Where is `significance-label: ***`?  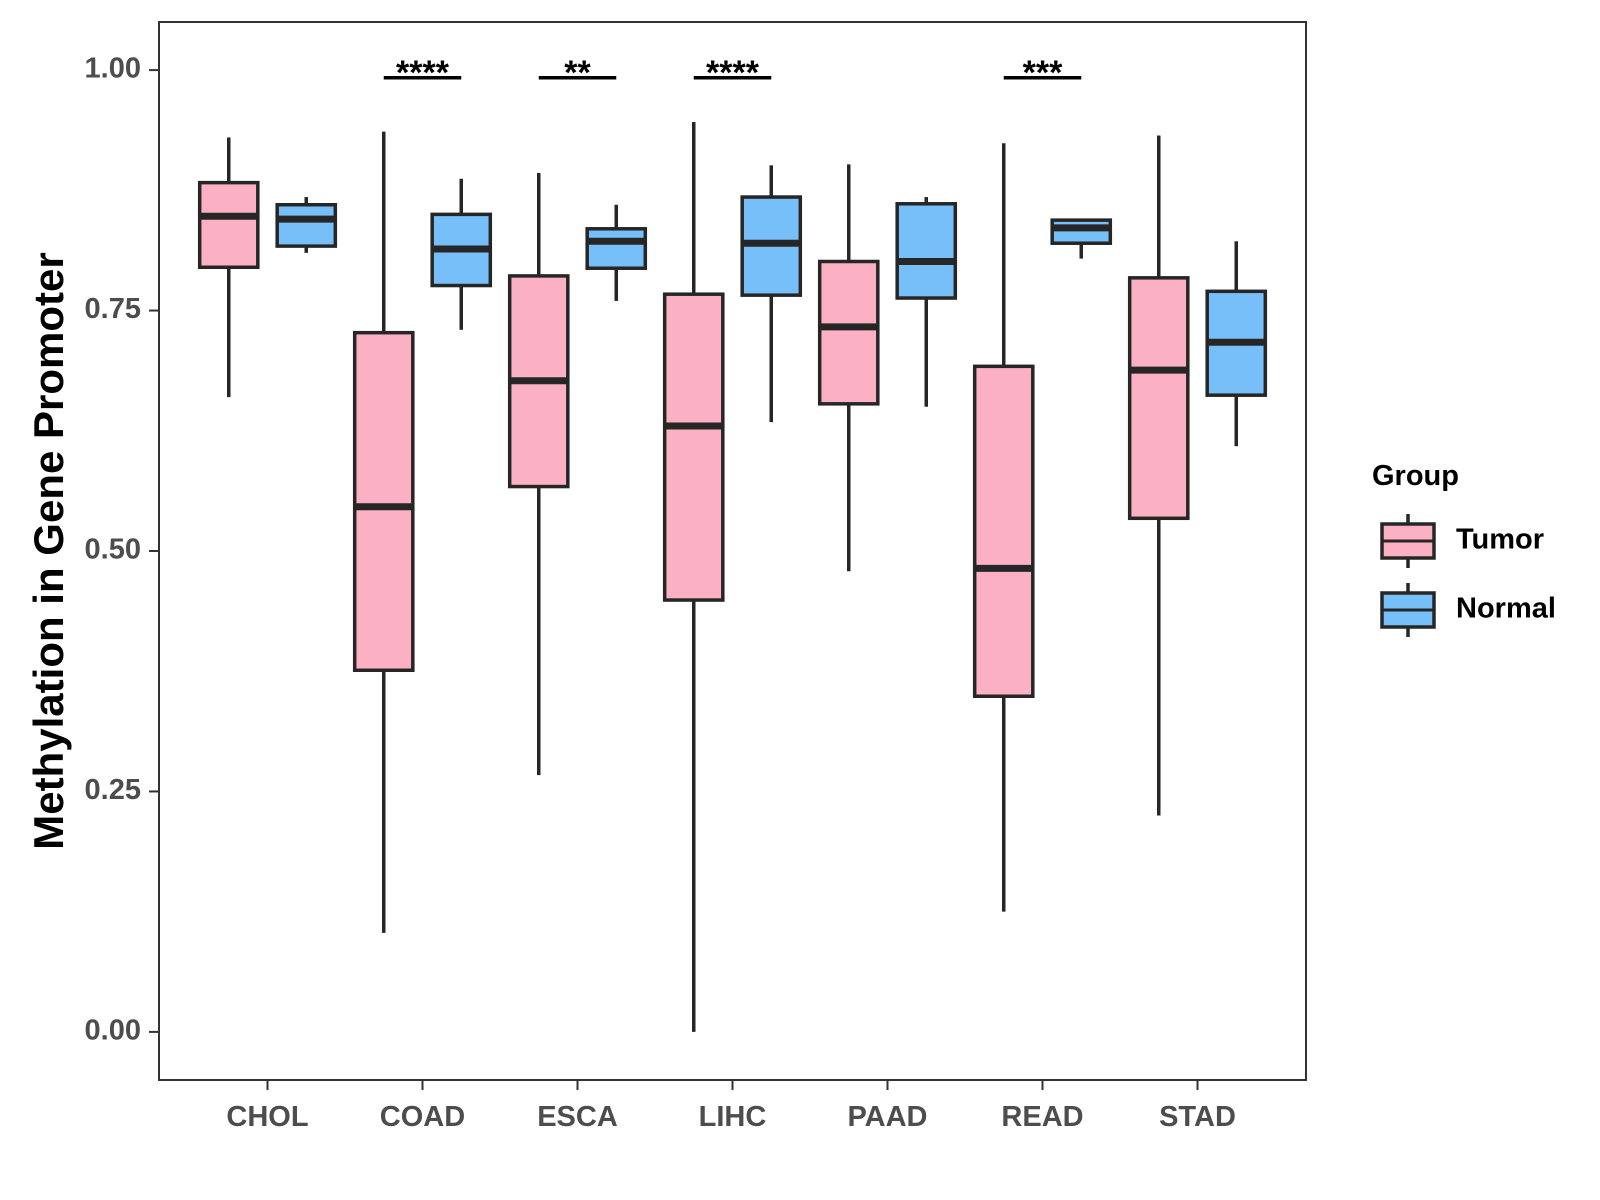
significance-label: *** is located at coordinates (1043, 73).